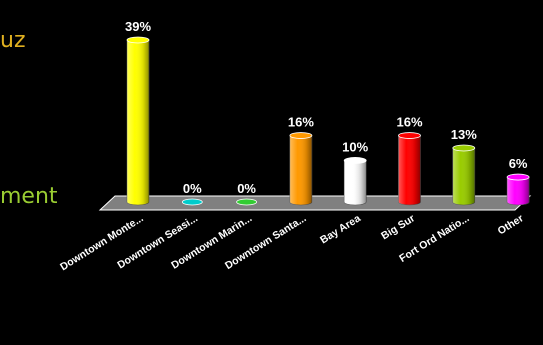 The height and width of the screenshot is (345, 543). I want to click on value-label-6: 16%, so click(409, 122).